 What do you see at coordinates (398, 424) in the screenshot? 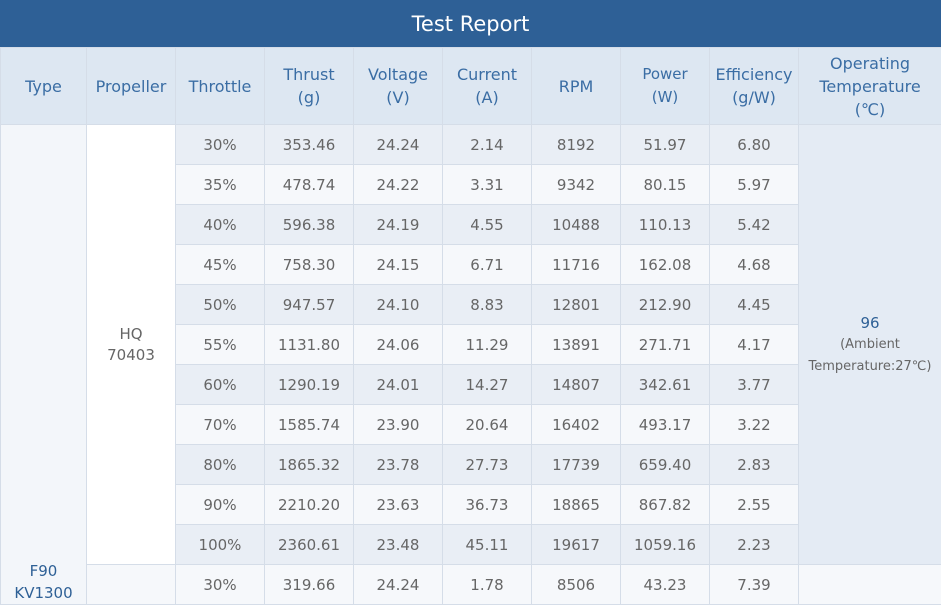
I see `voltage-cell: 23.90` at bounding box center [398, 424].